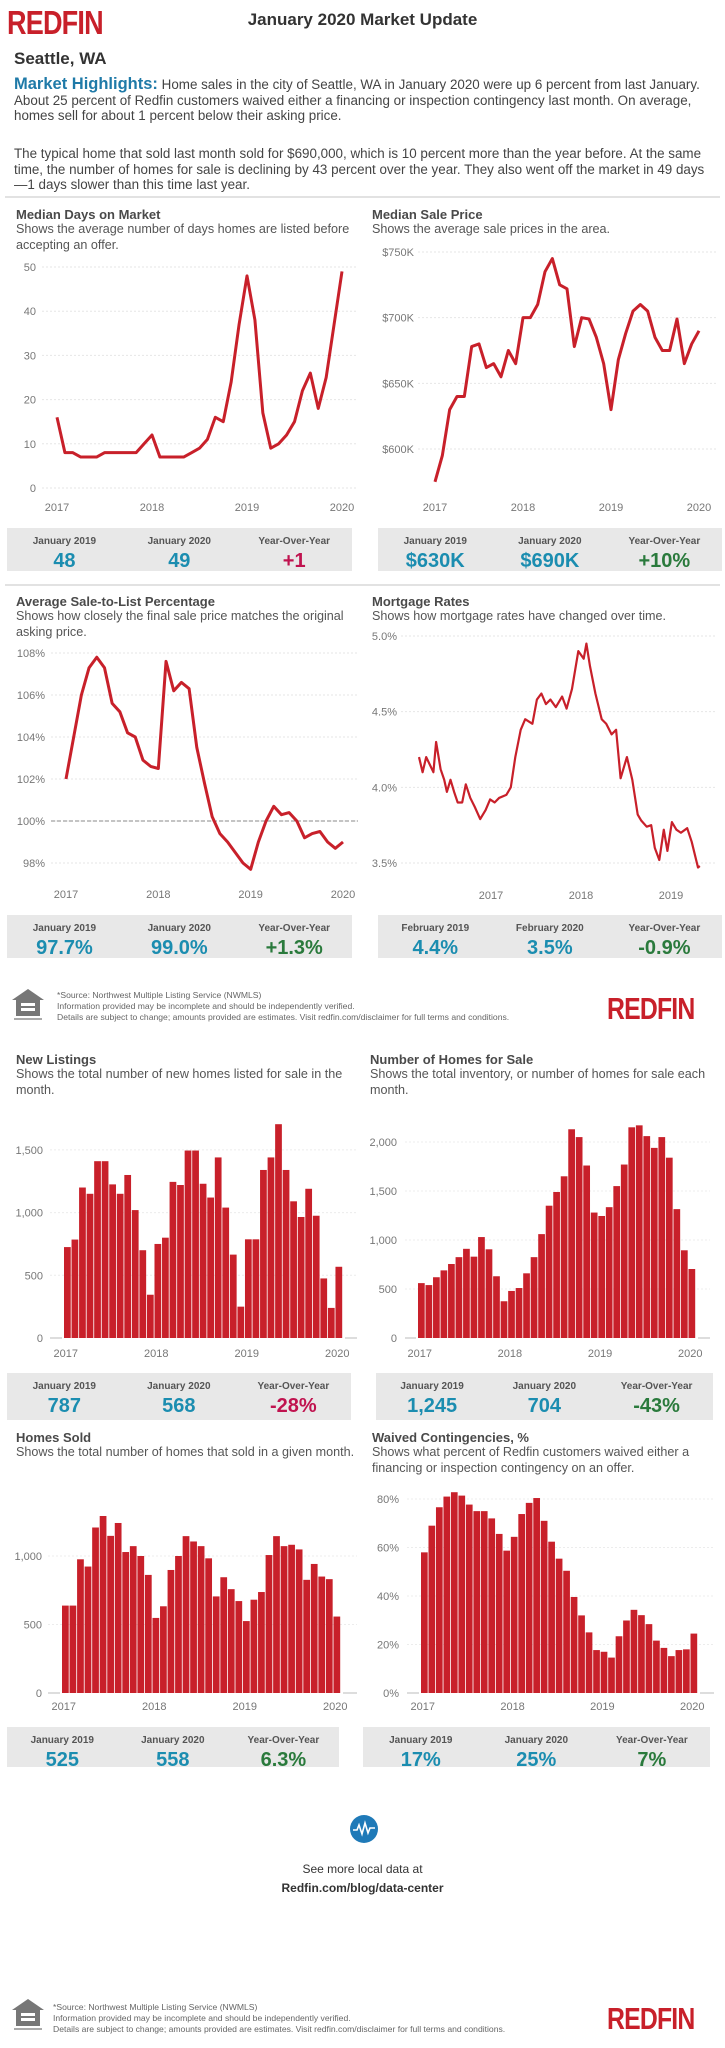  I want to click on y-tick-label: $750K, so click(398, 253).